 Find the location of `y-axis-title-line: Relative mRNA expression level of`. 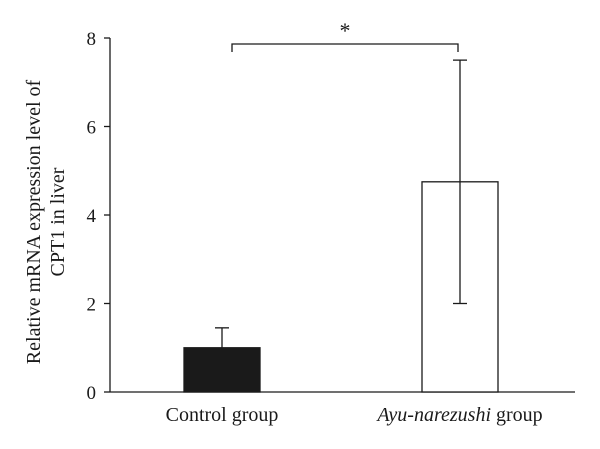

y-axis-title-line: Relative mRNA expression level of is located at coordinates (34, 221).